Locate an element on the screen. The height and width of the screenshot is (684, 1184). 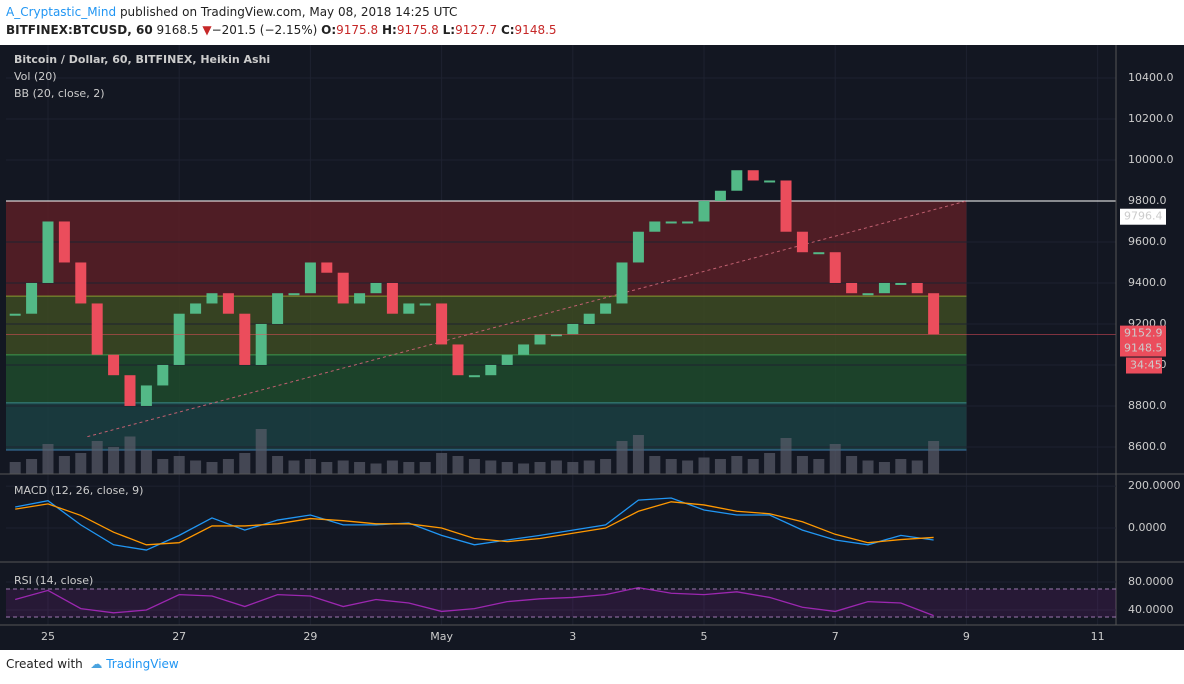
y-tick-label: 10400.0 is located at coordinates (1151, 77).